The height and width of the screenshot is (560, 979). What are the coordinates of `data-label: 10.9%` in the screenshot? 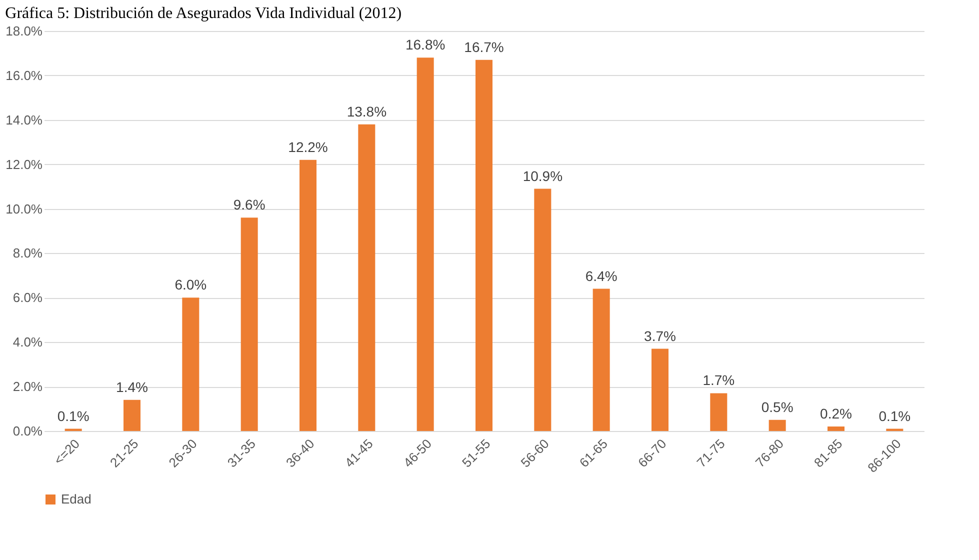 It's located at (542, 176).